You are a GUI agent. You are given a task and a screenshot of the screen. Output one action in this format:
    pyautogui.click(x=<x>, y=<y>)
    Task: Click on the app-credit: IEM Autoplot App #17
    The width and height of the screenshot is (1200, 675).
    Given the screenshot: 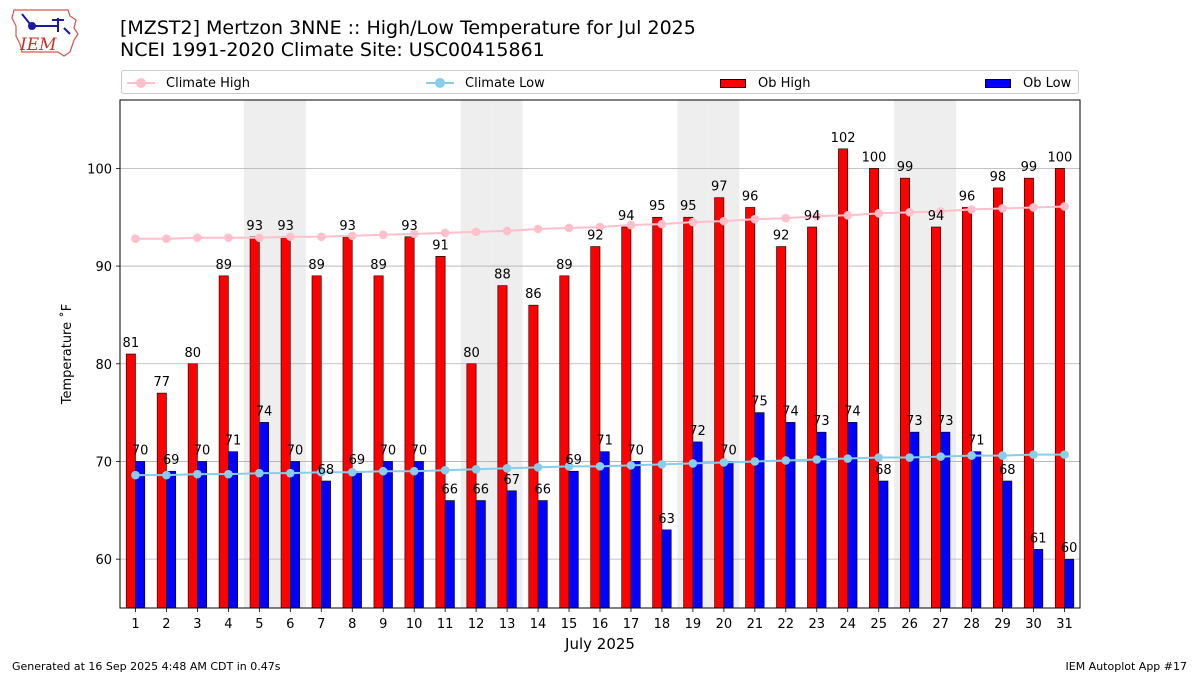 What is the action you would take?
    pyautogui.click(x=1126, y=666)
    